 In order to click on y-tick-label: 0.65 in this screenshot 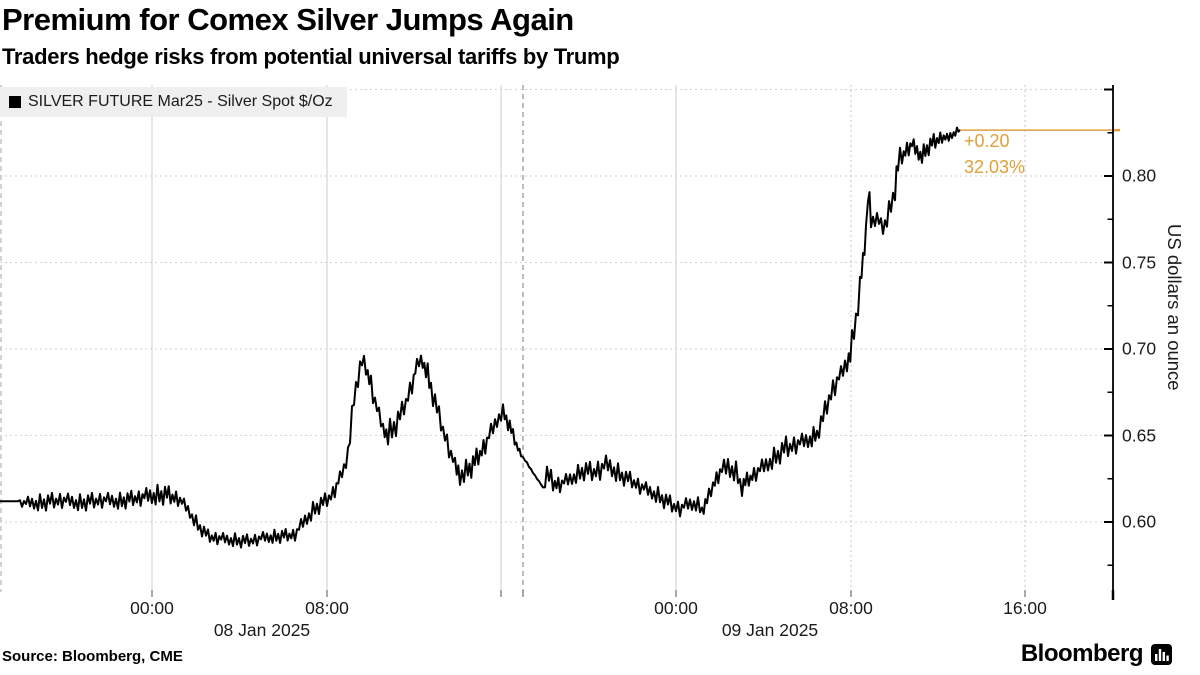, I will do `click(1139, 435)`.